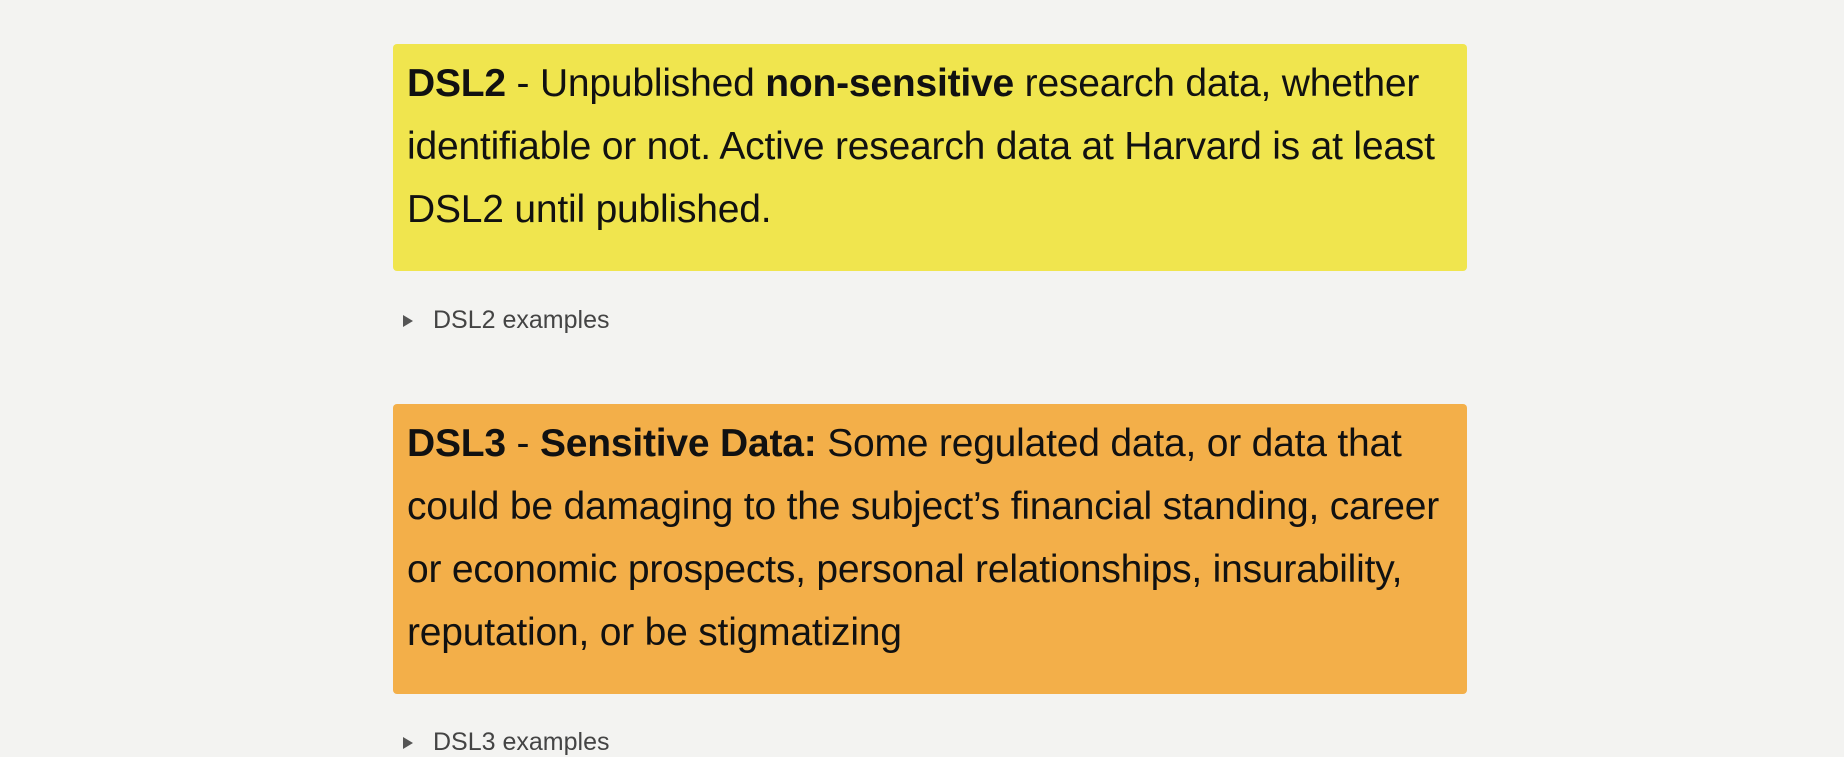 The width and height of the screenshot is (1844, 757). I want to click on dsl2-text-before: Unpublished, so click(652, 83).